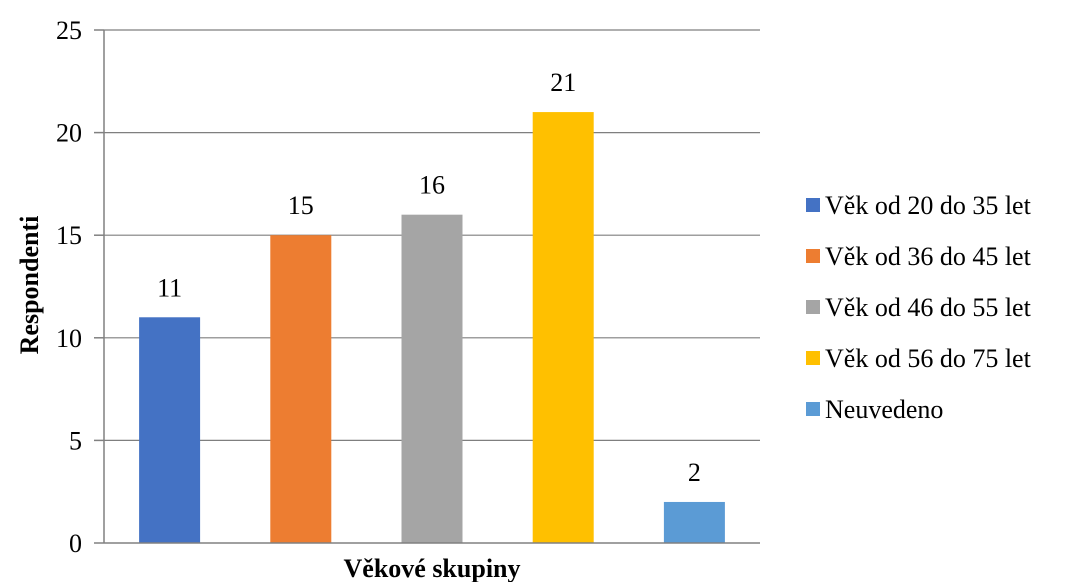 This screenshot has height=582, width=1080. Describe the element at coordinates (75, 543) in the screenshot. I see `y-tick-label: 0` at that location.